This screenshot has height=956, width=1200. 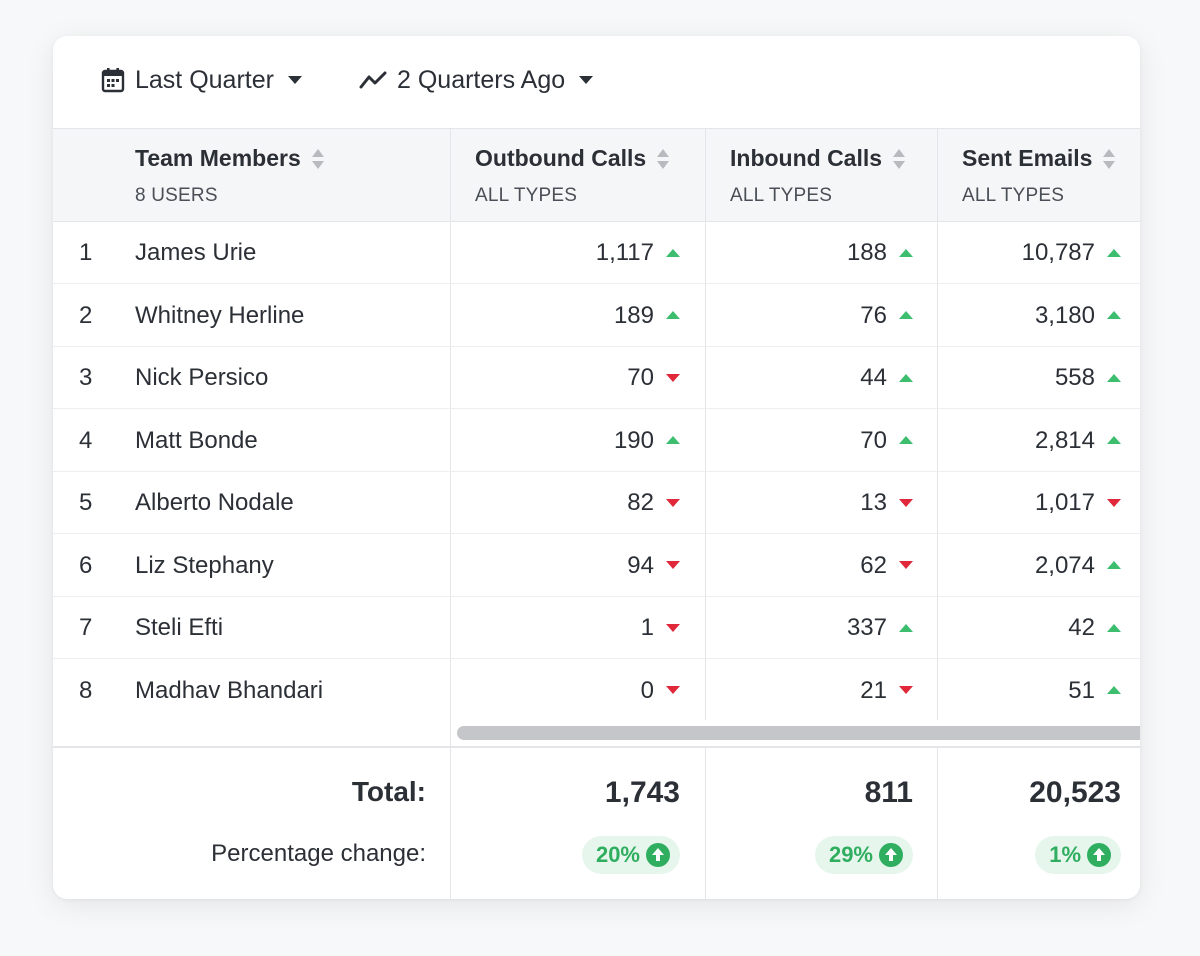 I want to click on sent-emails-value: 2,814, so click(x=1078, y=441).